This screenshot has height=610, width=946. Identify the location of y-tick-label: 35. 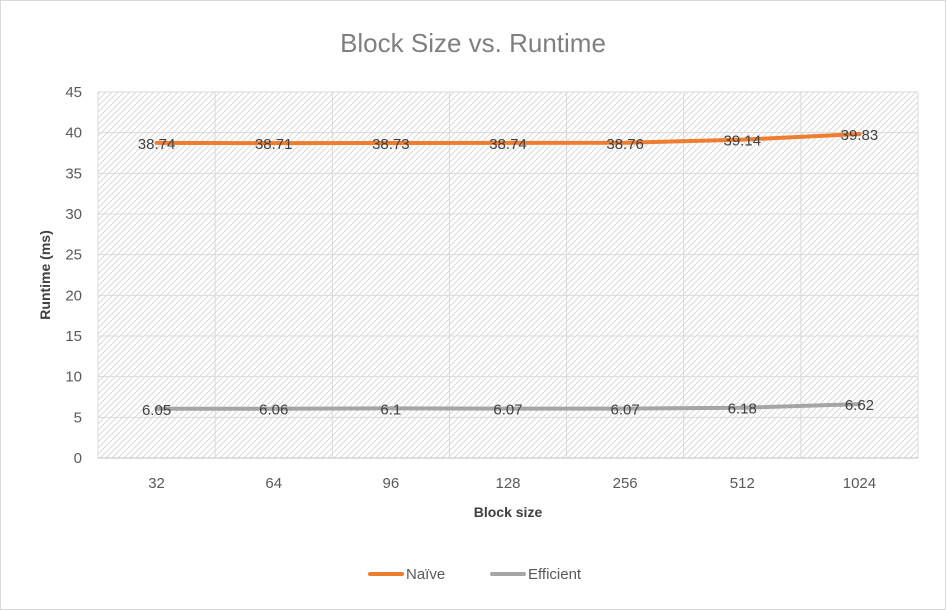
(73, 173).